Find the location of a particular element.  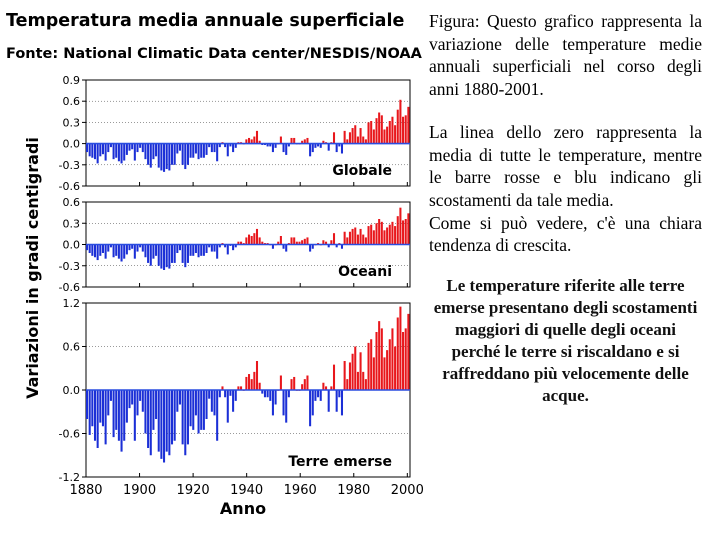

x-tick-label: 1900 is located at coordinates (139, 490).